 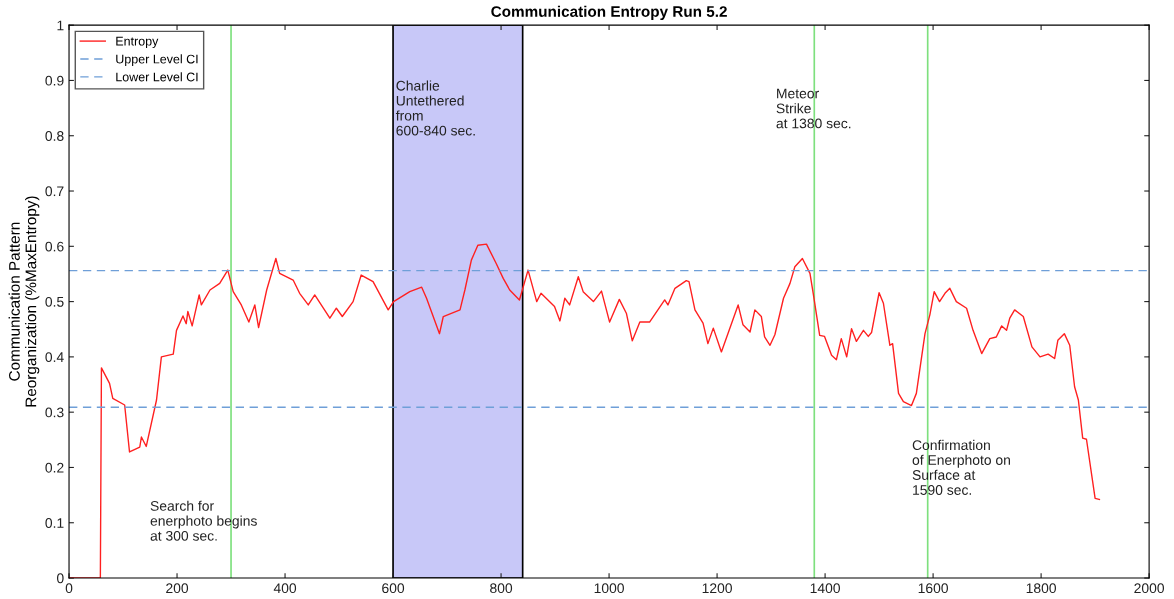 What do you see at coordinates (60, 578) in the screenshot?
I see `y-tick-label: 0` at bounding box center [60, 578].